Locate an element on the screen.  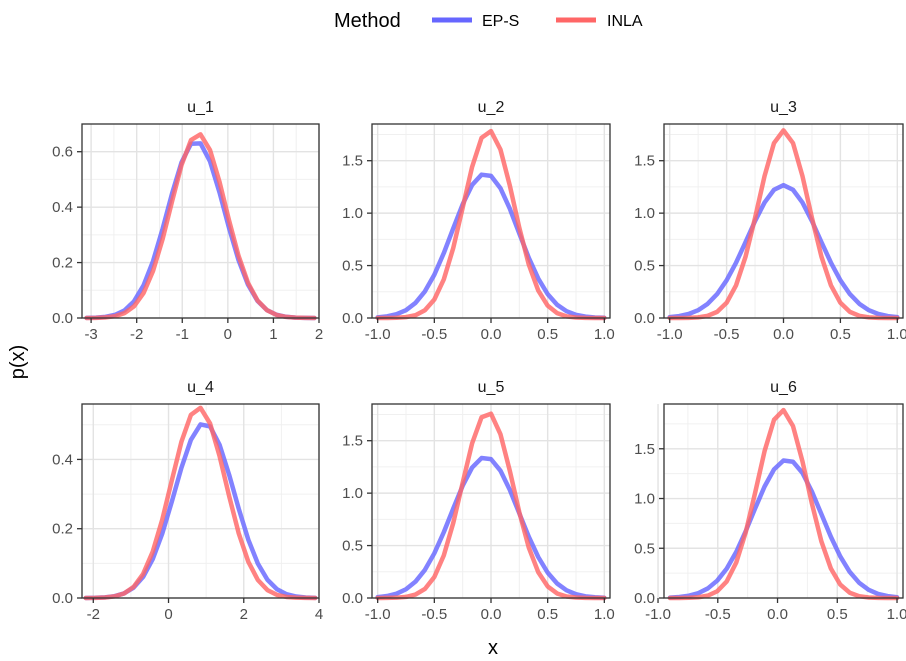
panel-u-5: u_5 -1.0 -0.5 0.0 0.5 1.0 0.0 0.5 1.0 1.5 is located at coordinates (478, 501).